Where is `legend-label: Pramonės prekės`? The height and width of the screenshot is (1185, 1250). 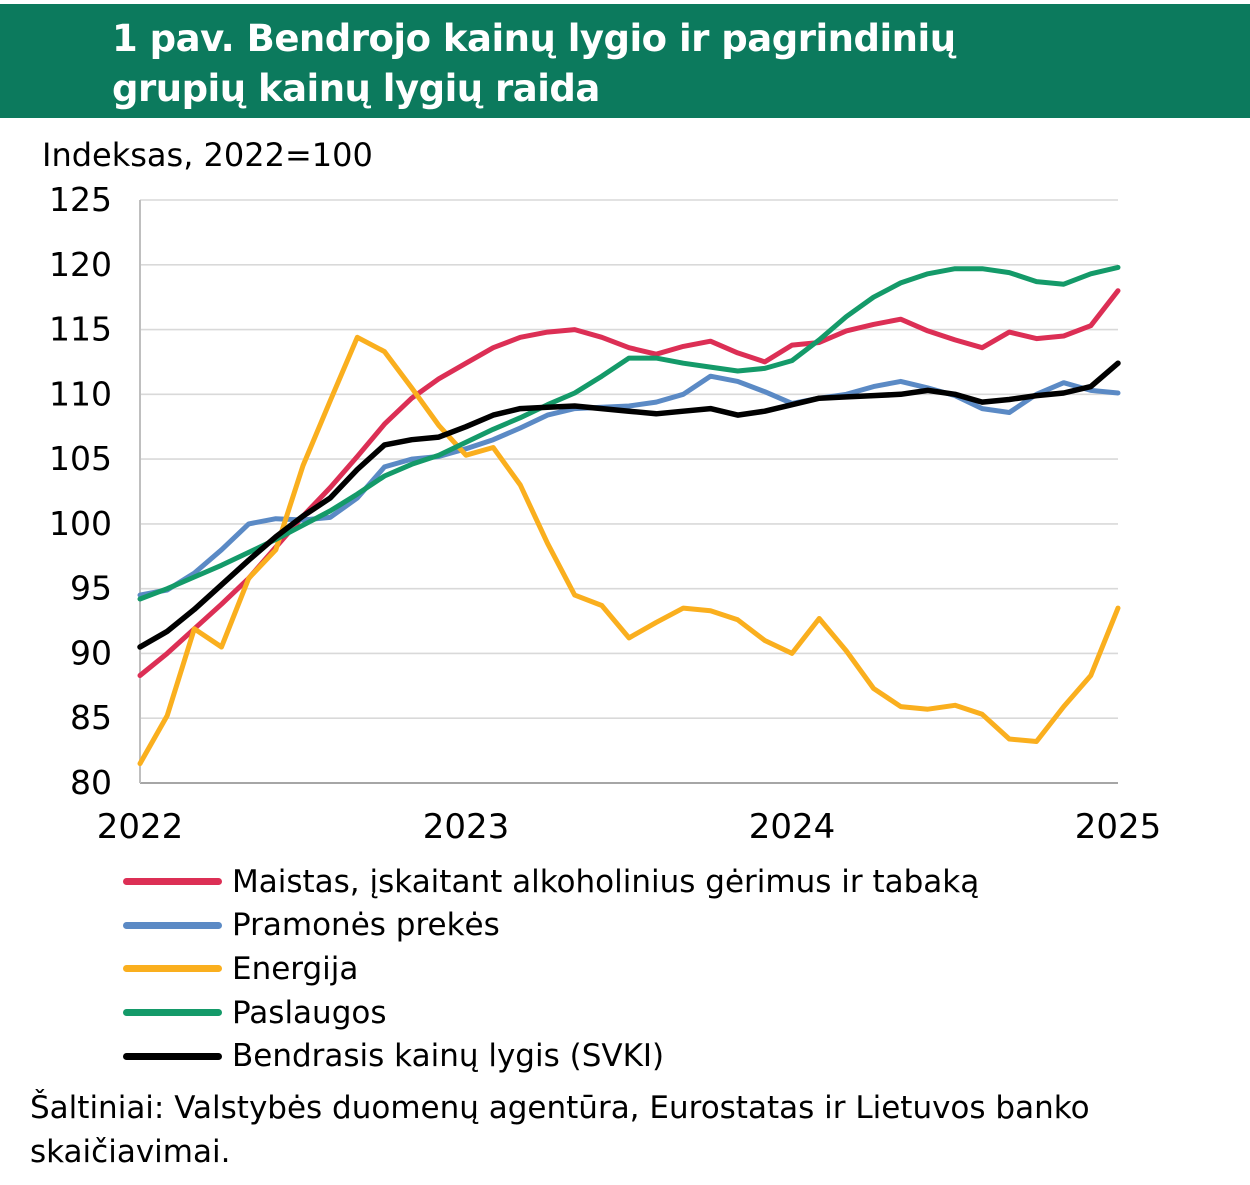 legend-label: Pramonės prekės is located at coordinates (366, 925).